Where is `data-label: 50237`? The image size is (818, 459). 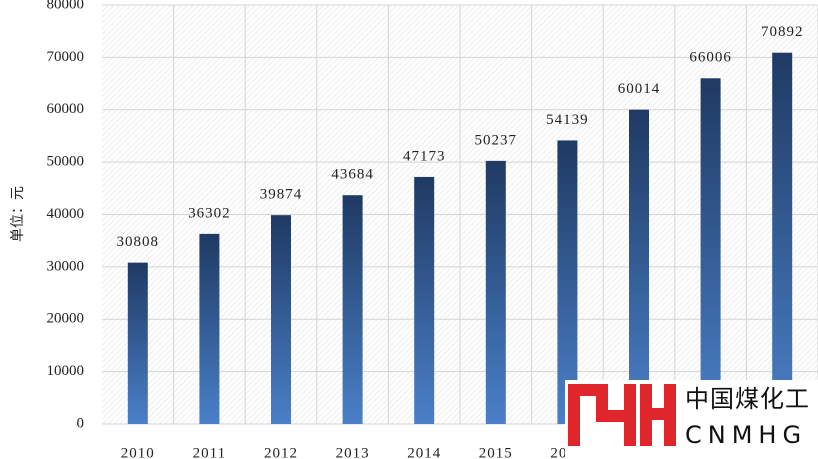
data-label: 50237 is located at coordinates (496, 140).